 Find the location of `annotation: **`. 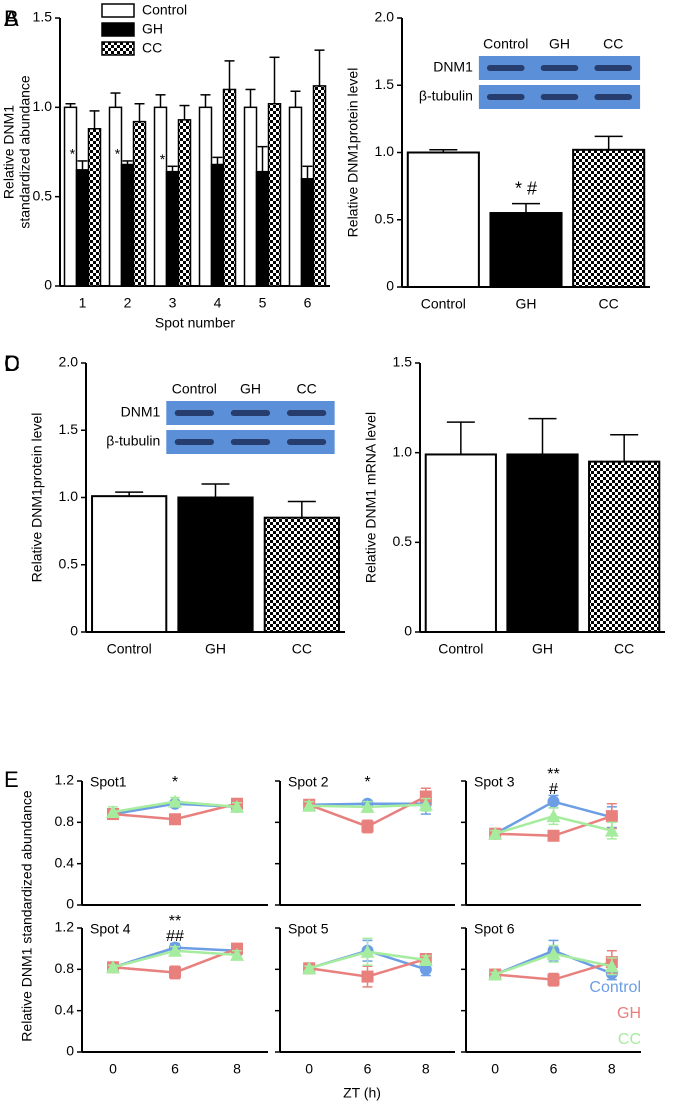

annotation: ** is located at coordinates (553, 774).